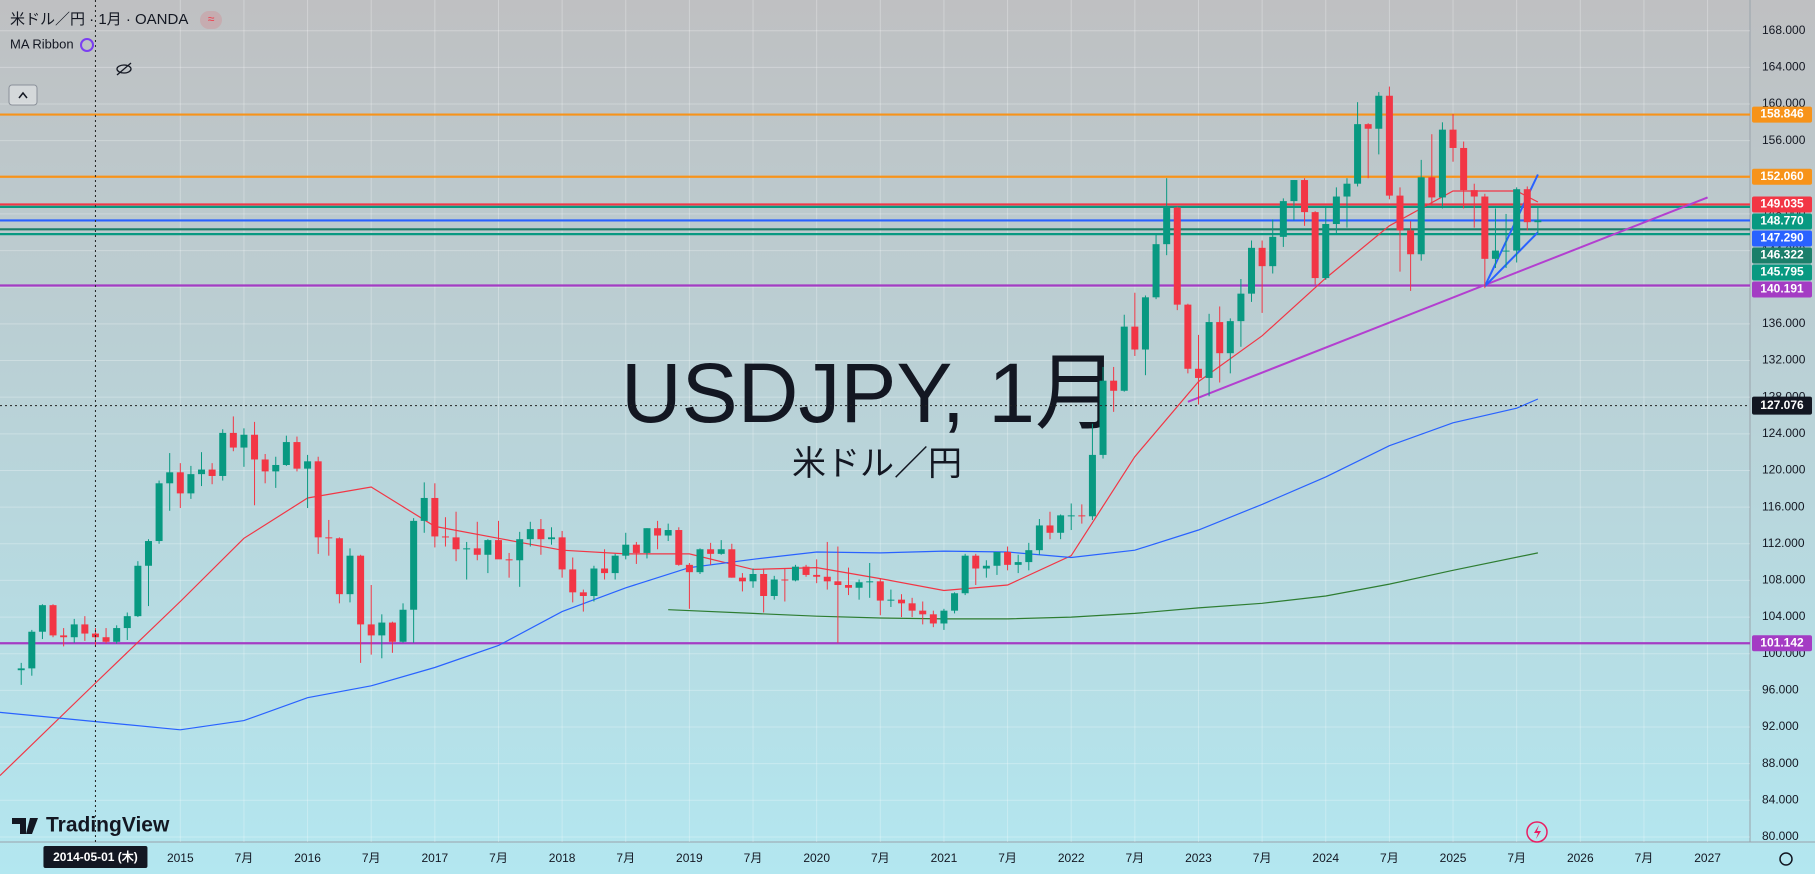  Describe the element at coordinates (1325, 858) in the screenshot. I see `x-tick-label: 2024` at that location.